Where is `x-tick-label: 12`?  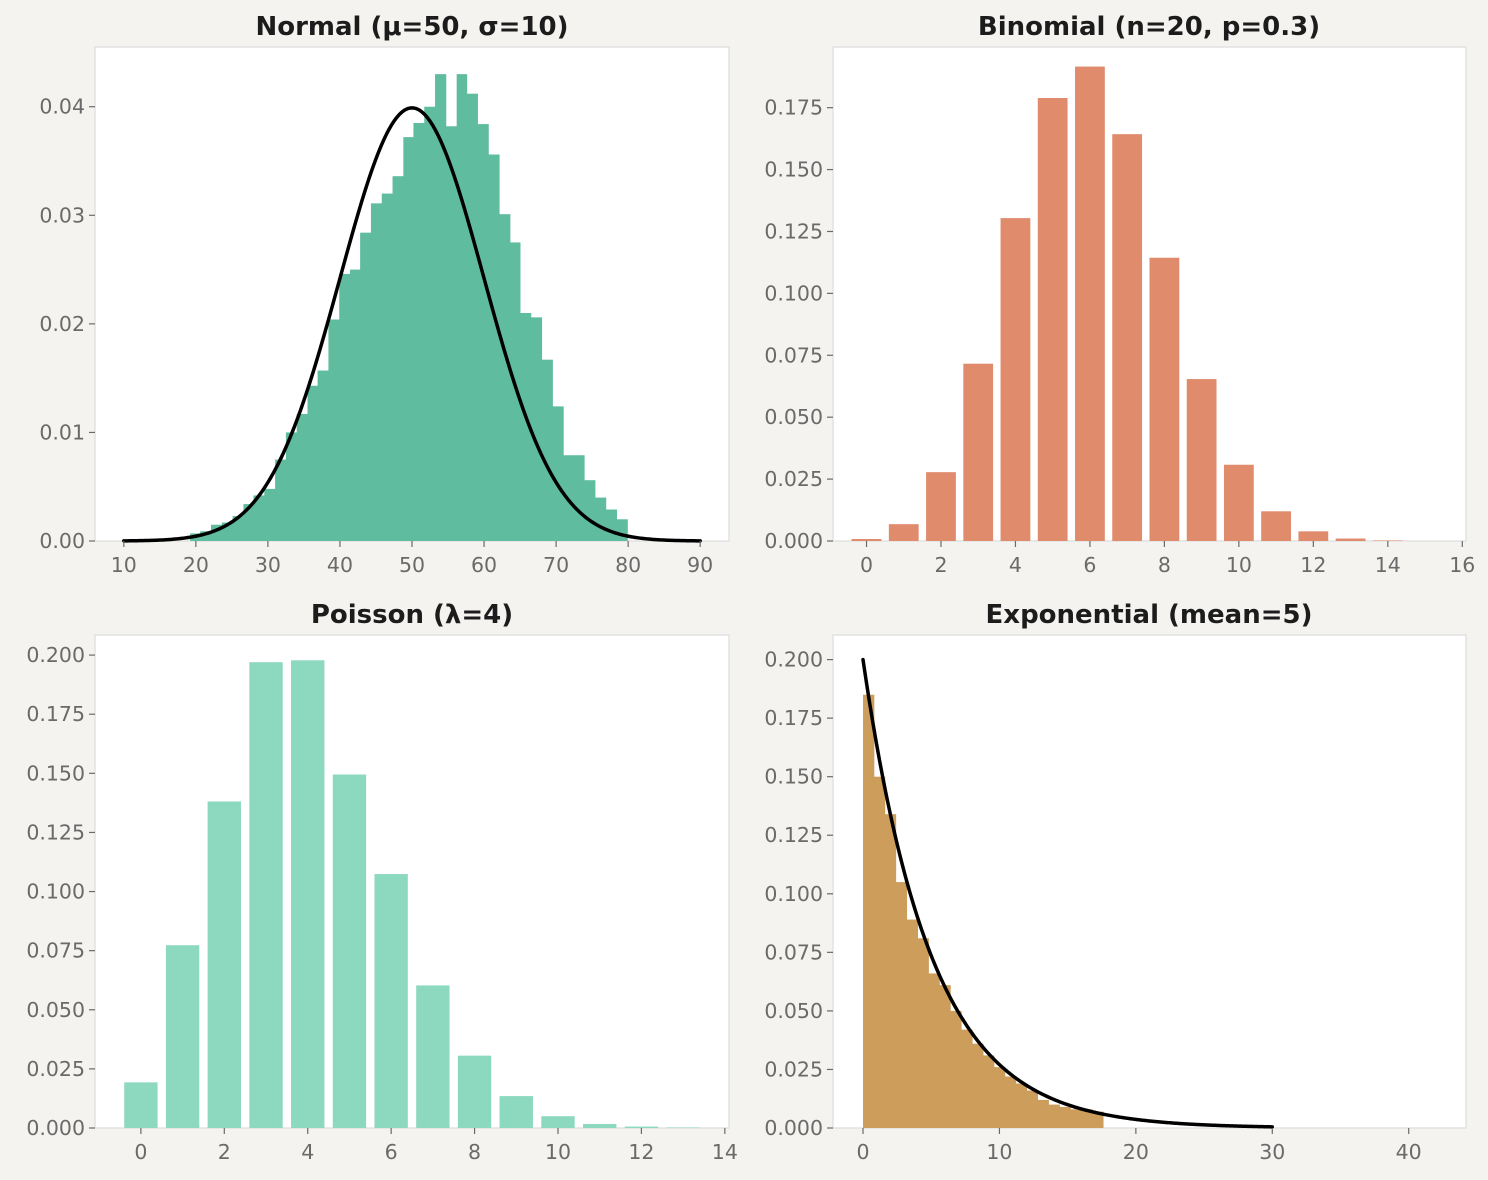
x-tick-label: 12 is located at coordinates (1313, 565).